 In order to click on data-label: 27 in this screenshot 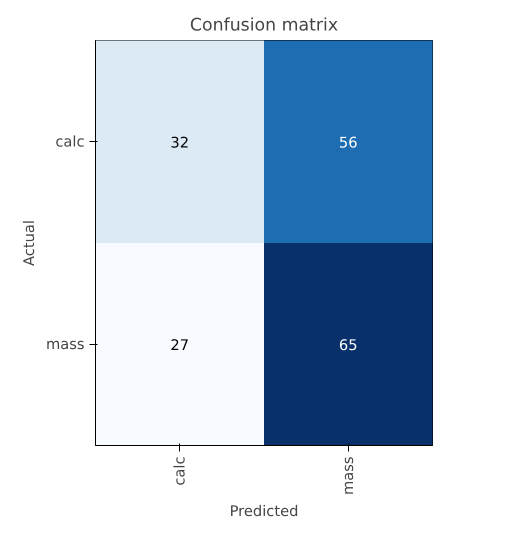, I will do `click(180, 345)`.